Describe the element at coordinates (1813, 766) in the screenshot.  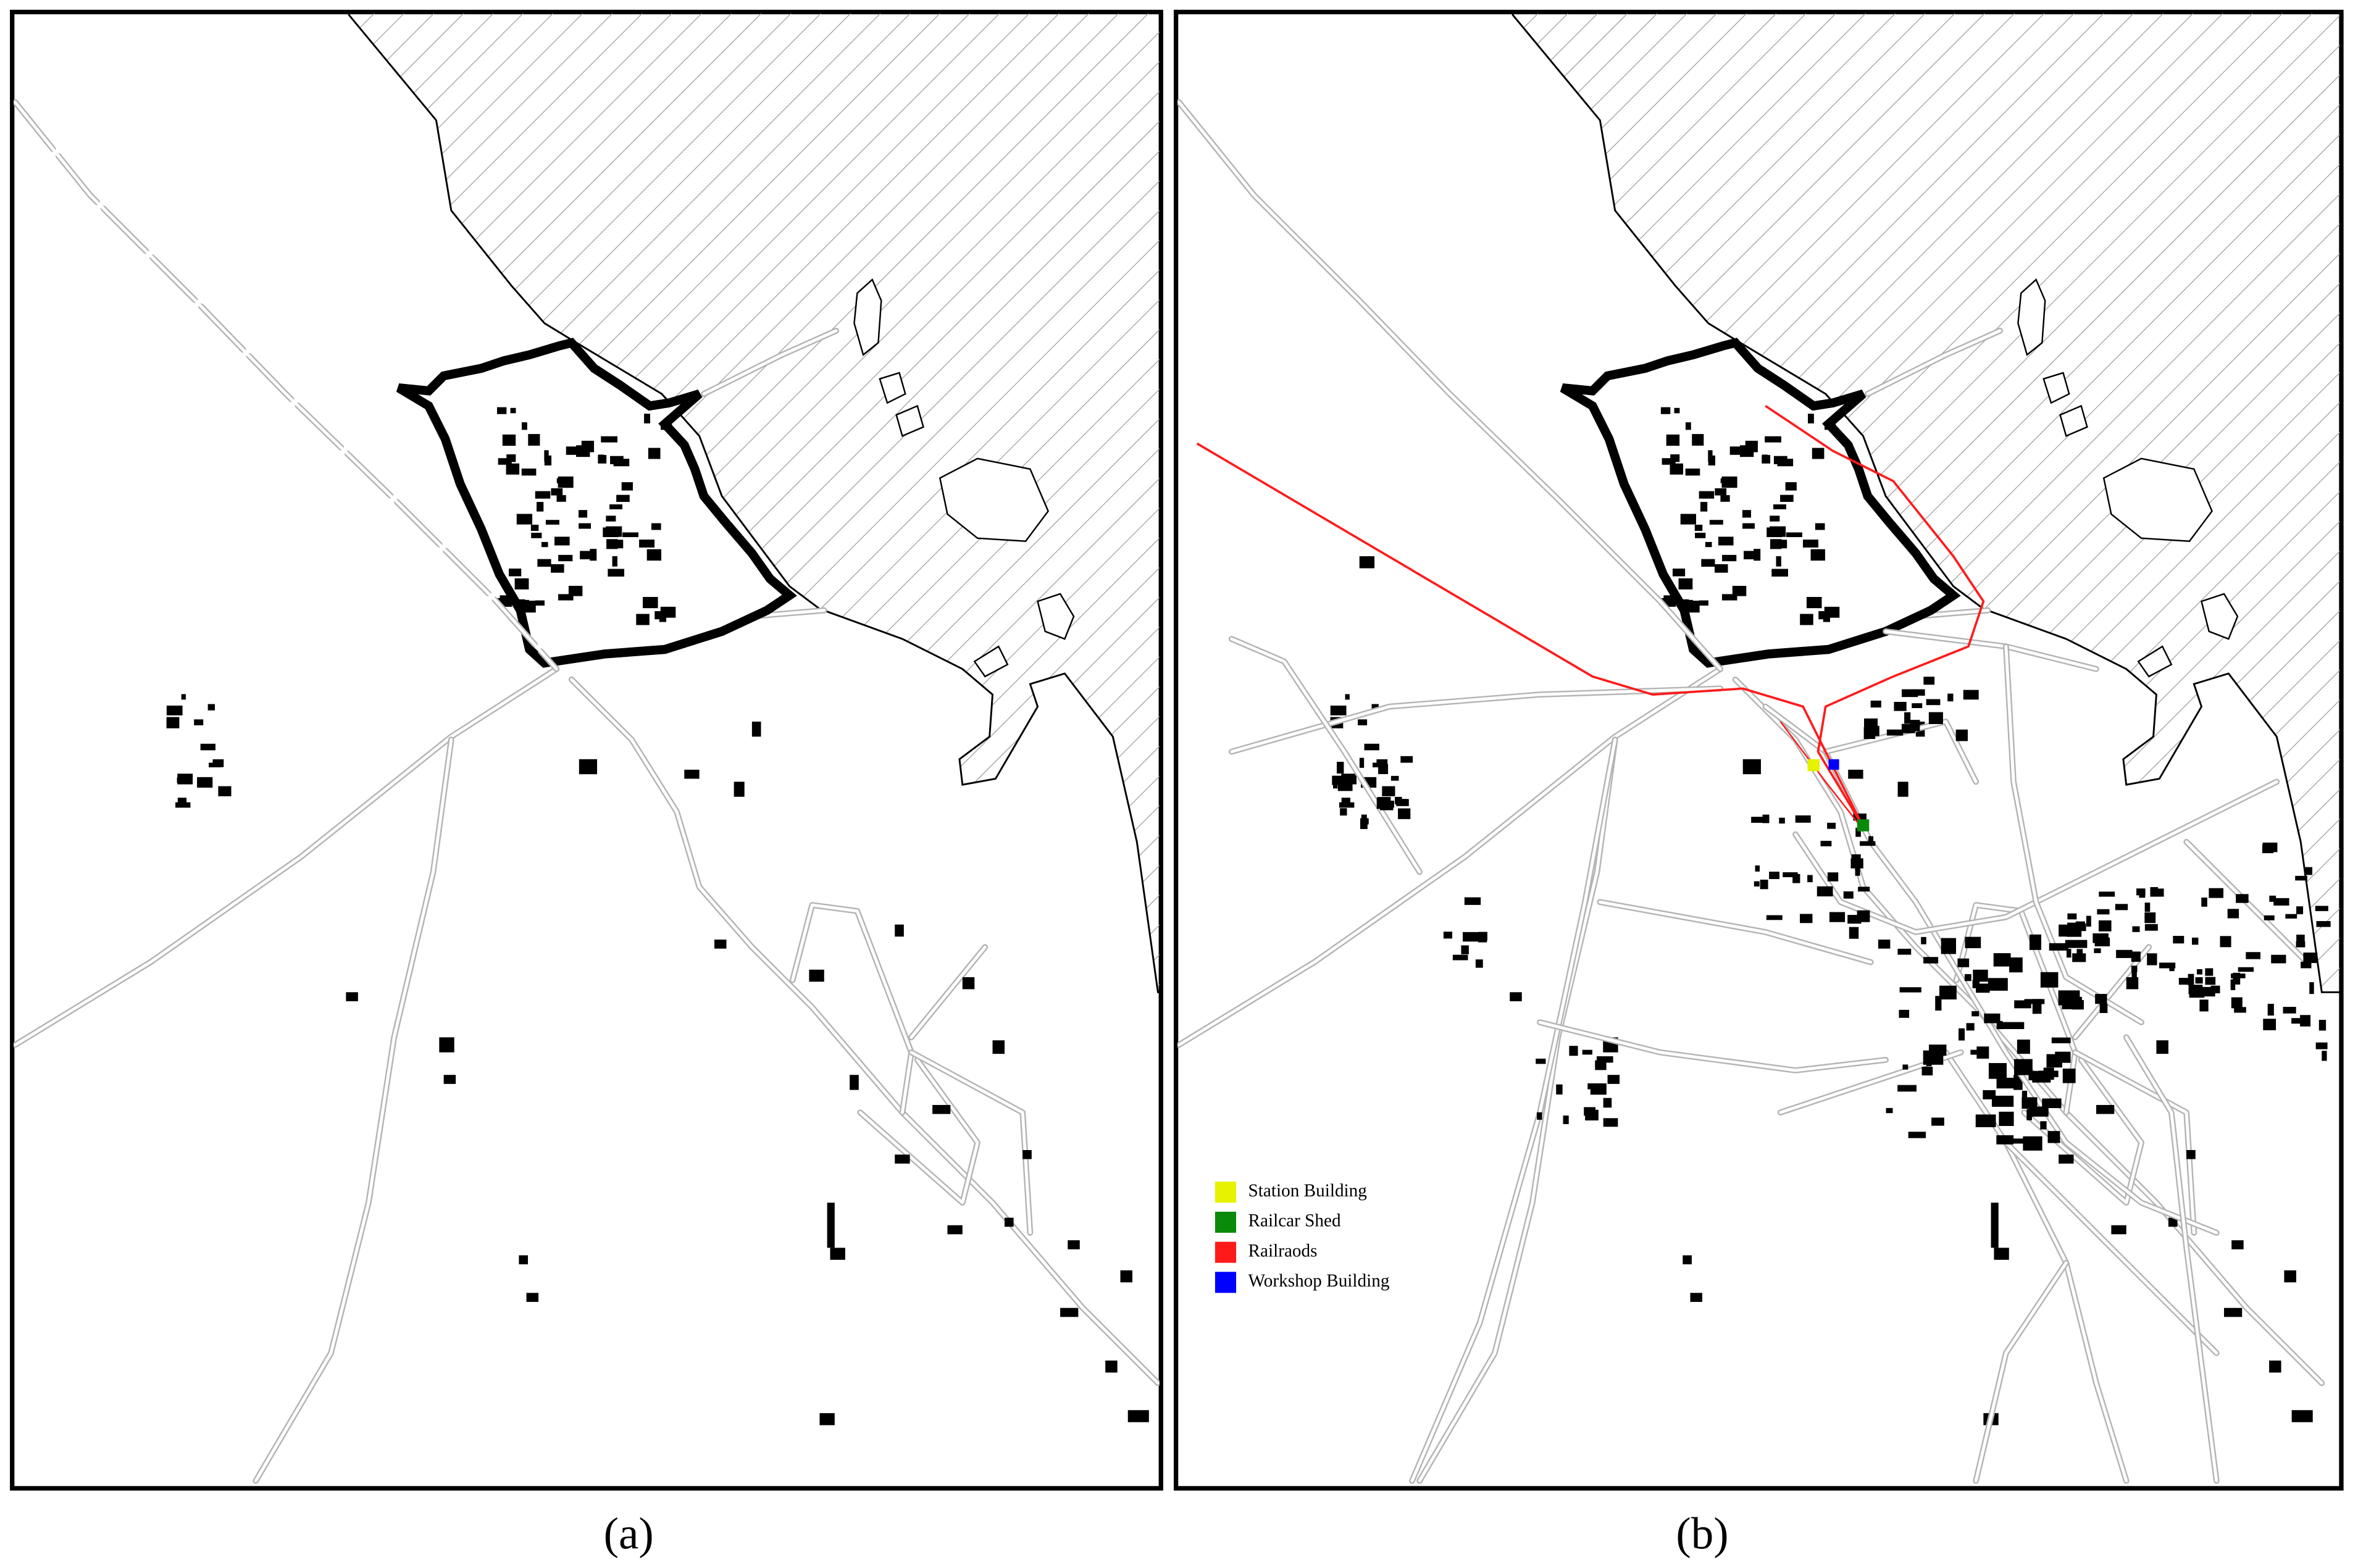
I see `station-building` at that location.